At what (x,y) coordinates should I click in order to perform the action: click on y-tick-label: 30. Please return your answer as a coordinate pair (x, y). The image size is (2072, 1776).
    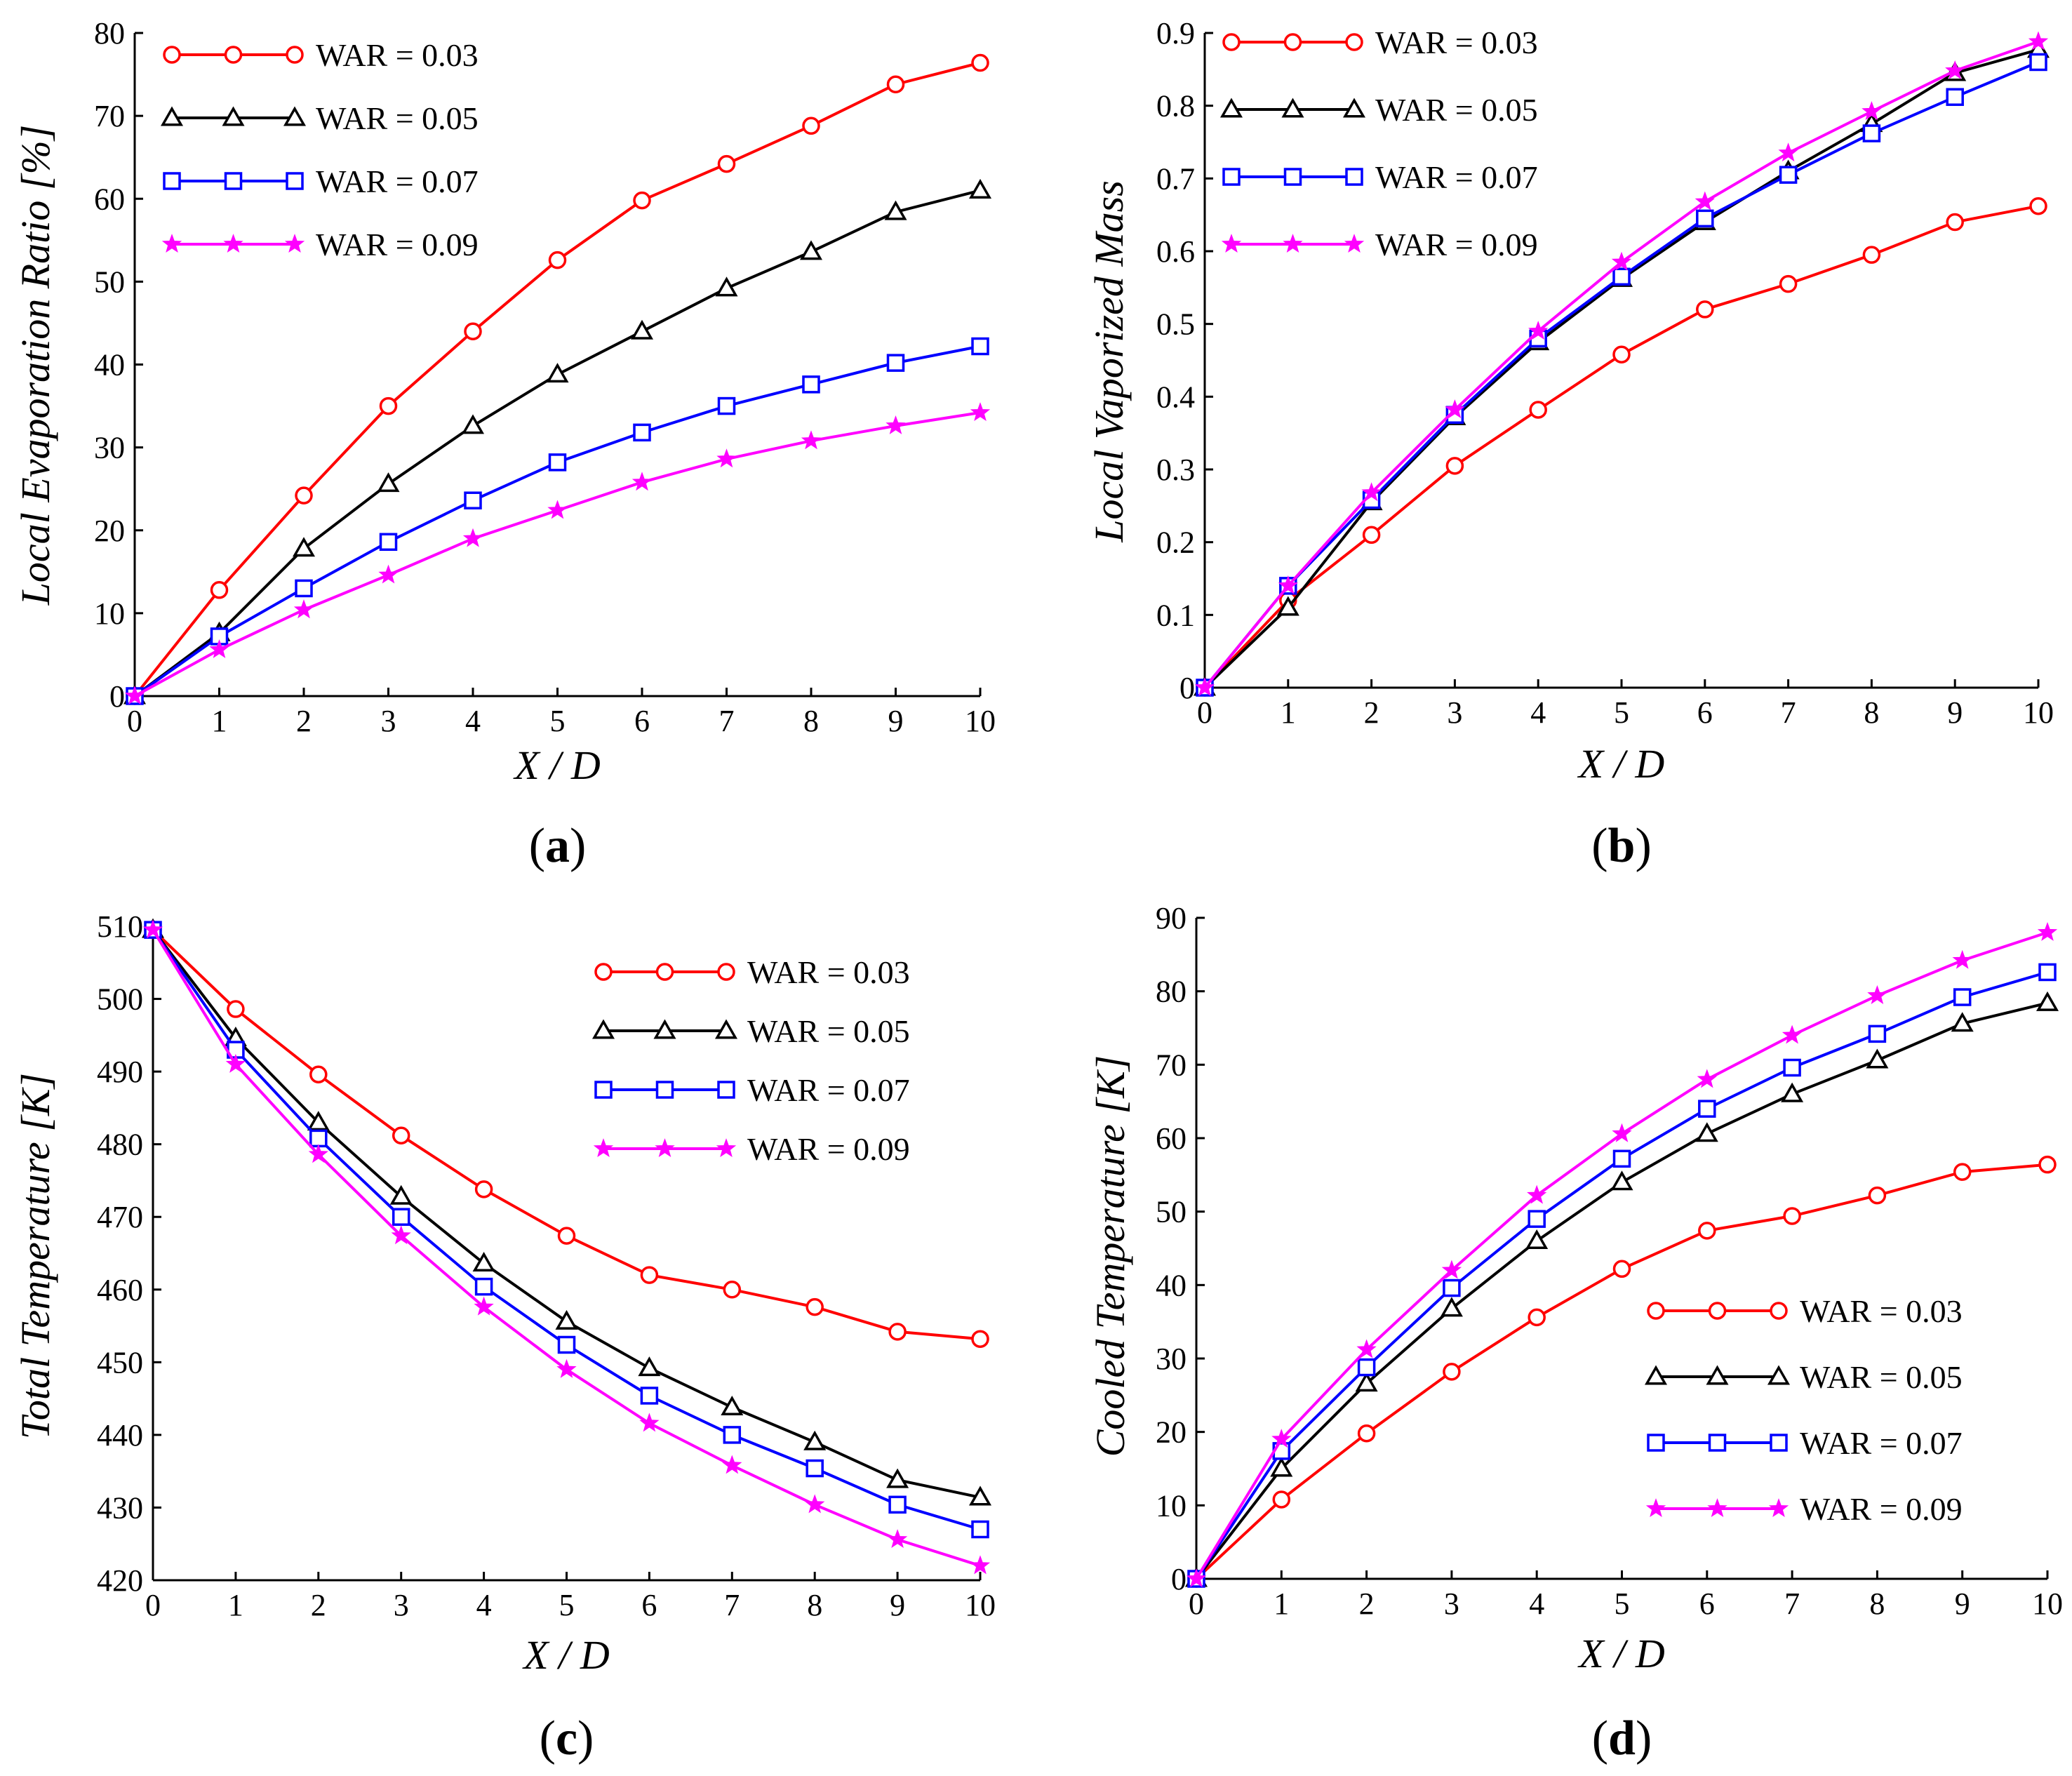
    Looking at the image, I should click on (109, 448).